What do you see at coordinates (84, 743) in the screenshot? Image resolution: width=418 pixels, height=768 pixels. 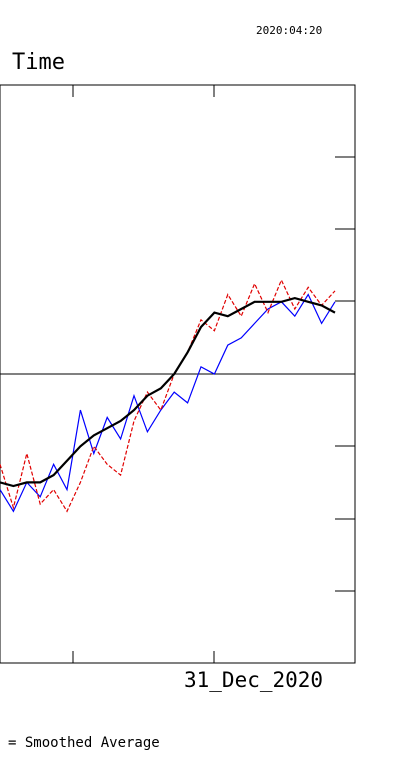 I see `legend-text: = Smoothed Average` at bounding box center [84, 743].